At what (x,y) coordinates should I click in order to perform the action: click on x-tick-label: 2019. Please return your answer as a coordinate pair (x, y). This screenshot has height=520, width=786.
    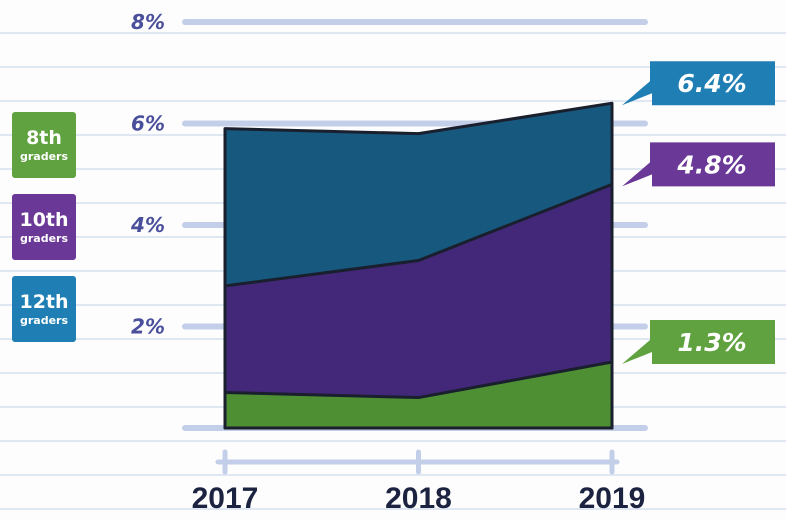
    Looking at the image, I should click on (612, 498).